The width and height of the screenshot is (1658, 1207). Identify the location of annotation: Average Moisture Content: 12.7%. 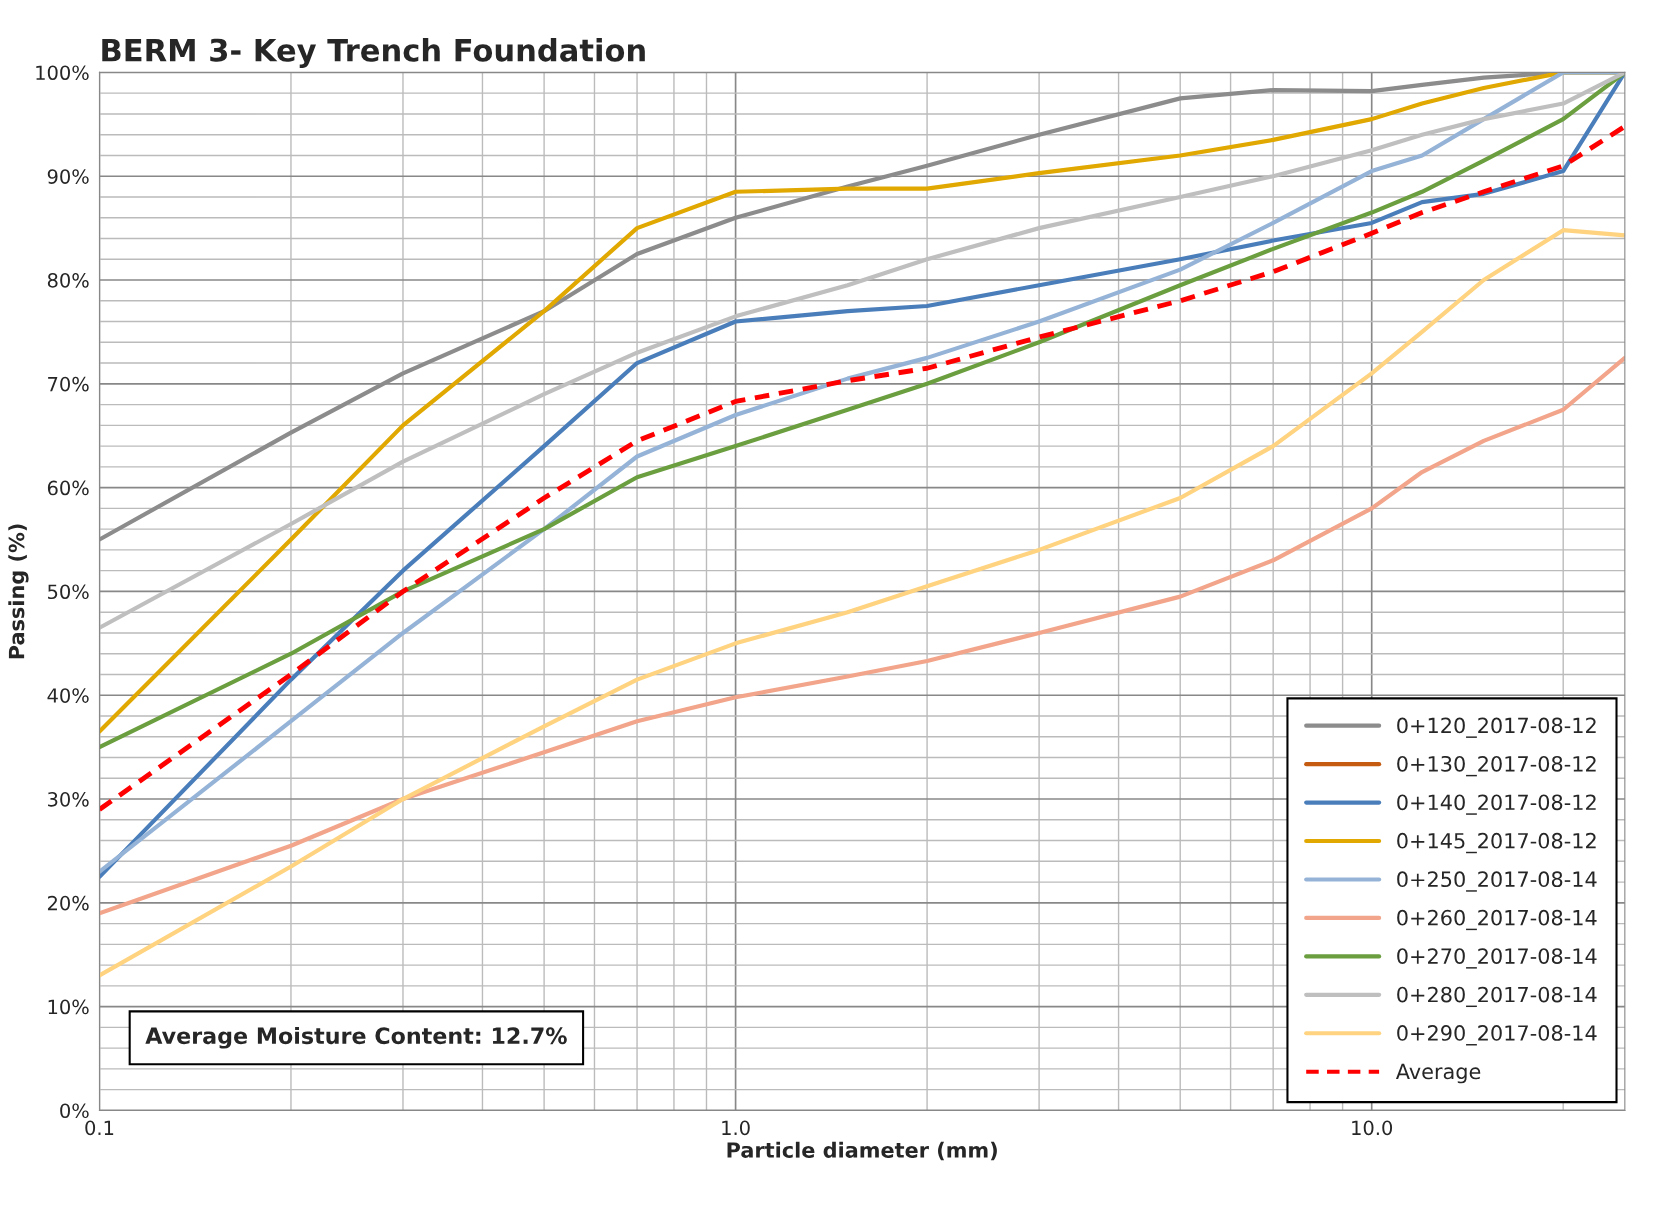
(356, 1037).